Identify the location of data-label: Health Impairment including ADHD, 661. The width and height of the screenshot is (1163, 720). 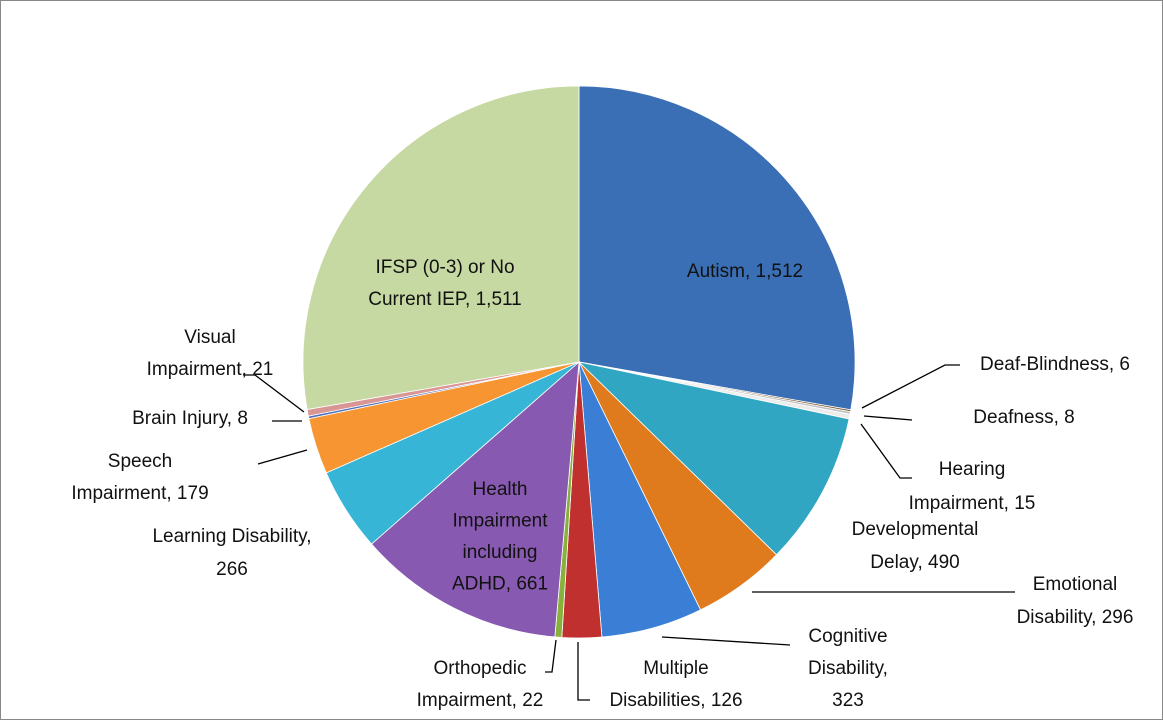
(500, 537).